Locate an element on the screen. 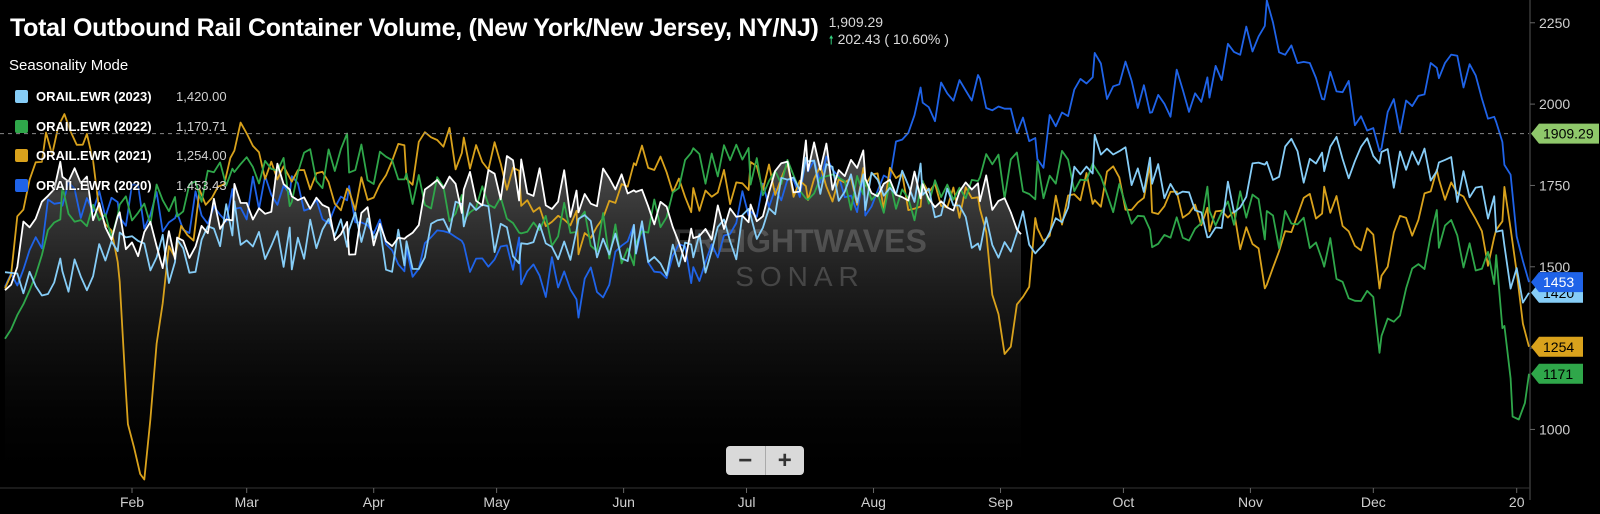 This screenshot has height=514, width=1600. tag-2021: 1254 is located at coordinates (1557, 346).